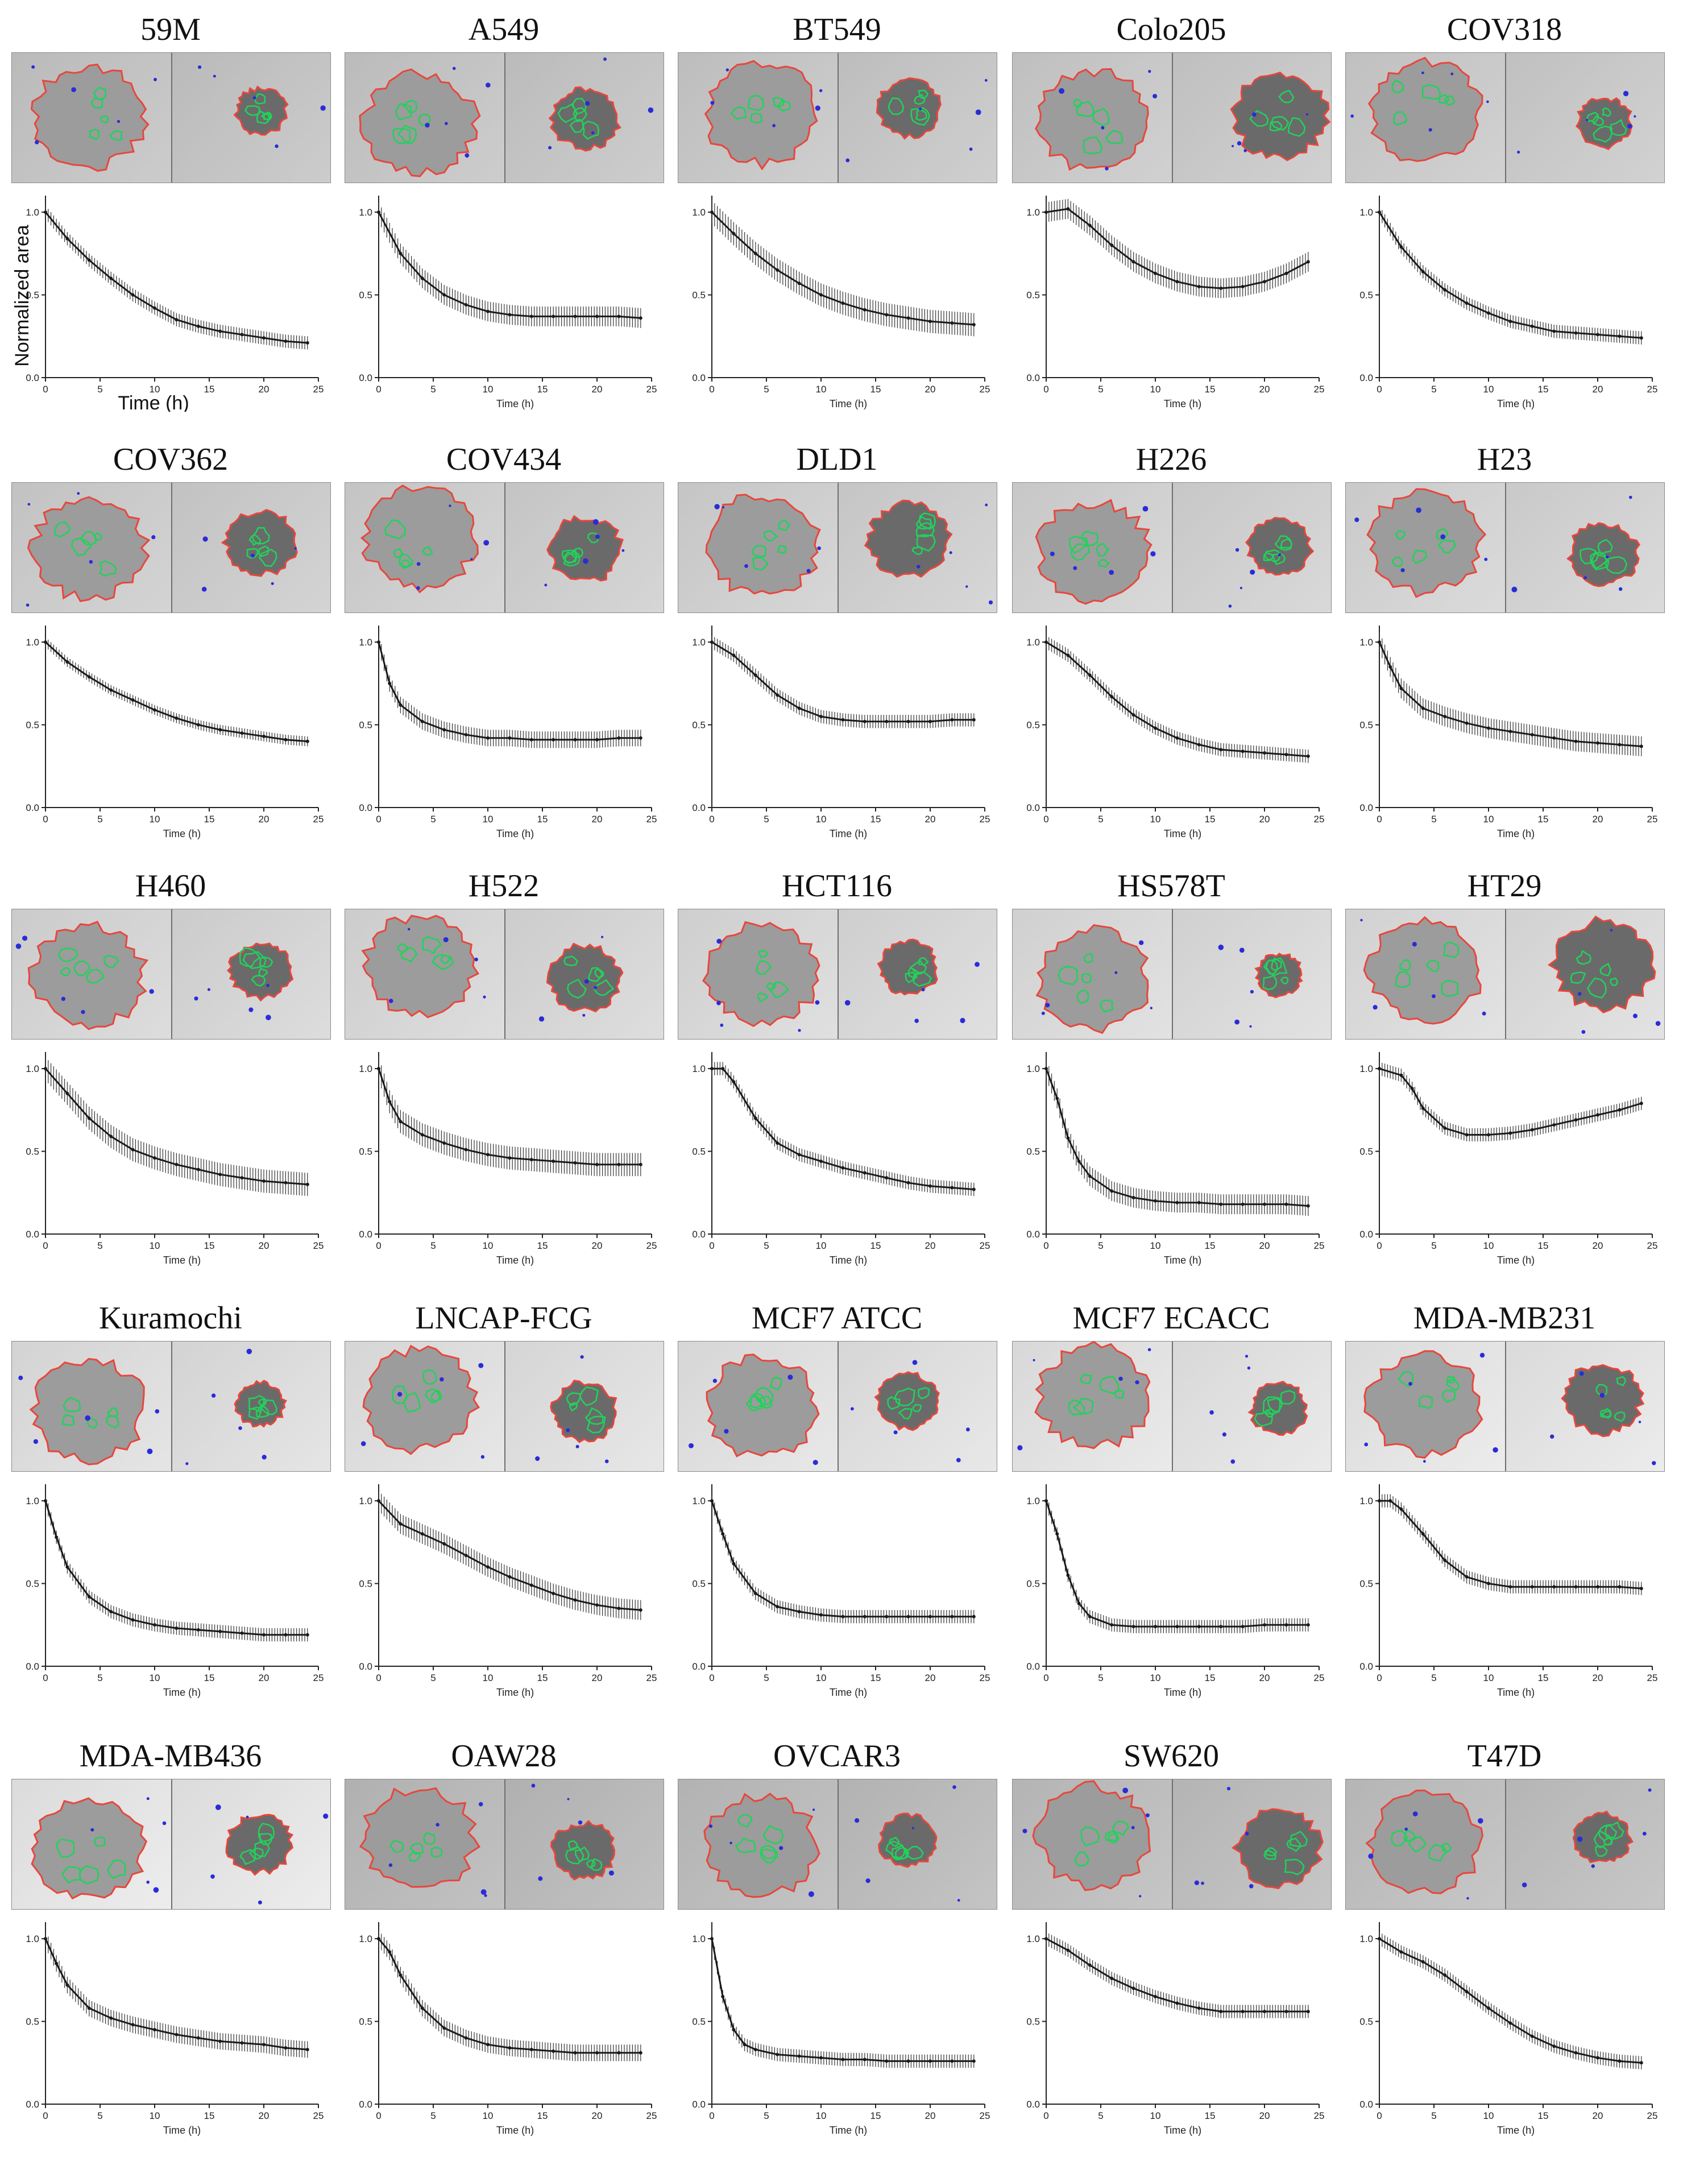 Image resolution: width=1708 pixels, height=2161 pixels. Describe the element at coordinates (170, 886) in the screenshot. I see `panel-title: H460` at that location.